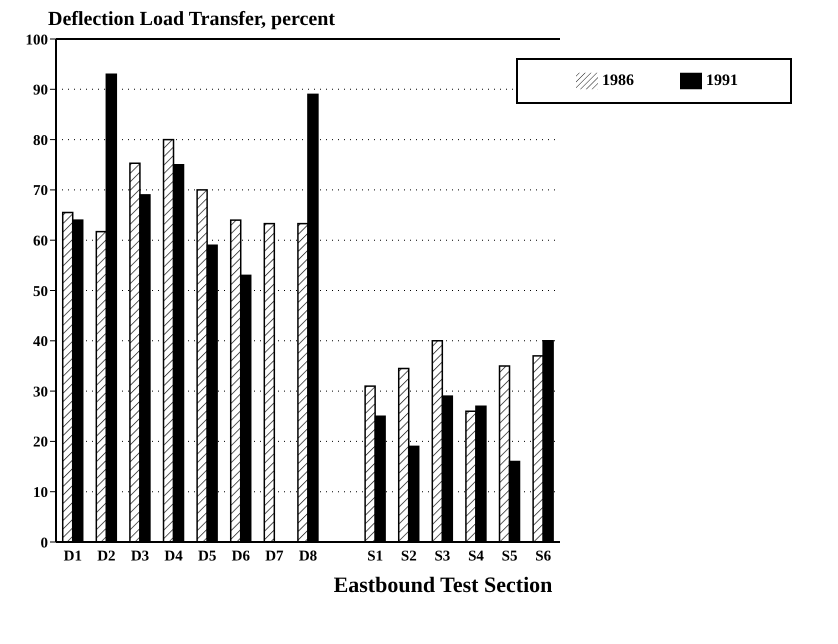 The height and width of the screenshot is (644, 838). What do you see at coordinates (308, 556) in the screenshot?
I see `x-tick-label: D8` at bounding box center [308, 556].